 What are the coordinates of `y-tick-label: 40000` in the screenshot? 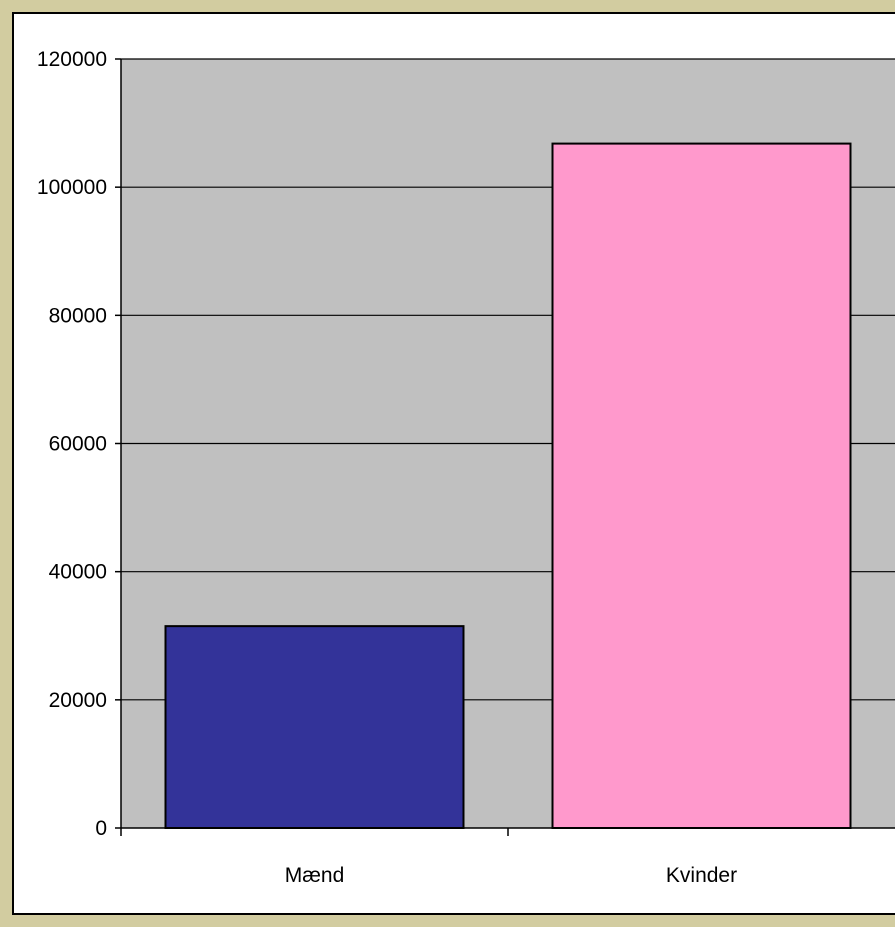 It's located at (78, 572).